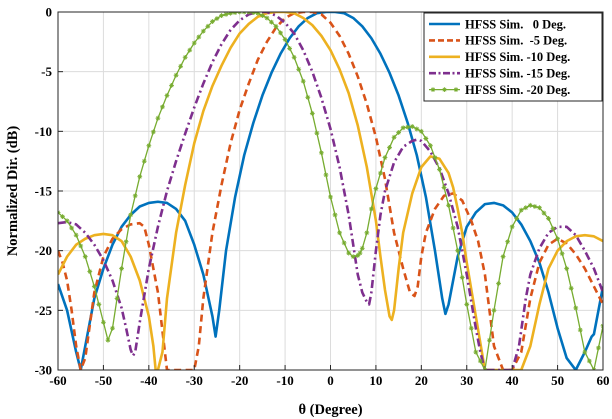  I want to click on y-tick-label: -20, so click(43, 250).